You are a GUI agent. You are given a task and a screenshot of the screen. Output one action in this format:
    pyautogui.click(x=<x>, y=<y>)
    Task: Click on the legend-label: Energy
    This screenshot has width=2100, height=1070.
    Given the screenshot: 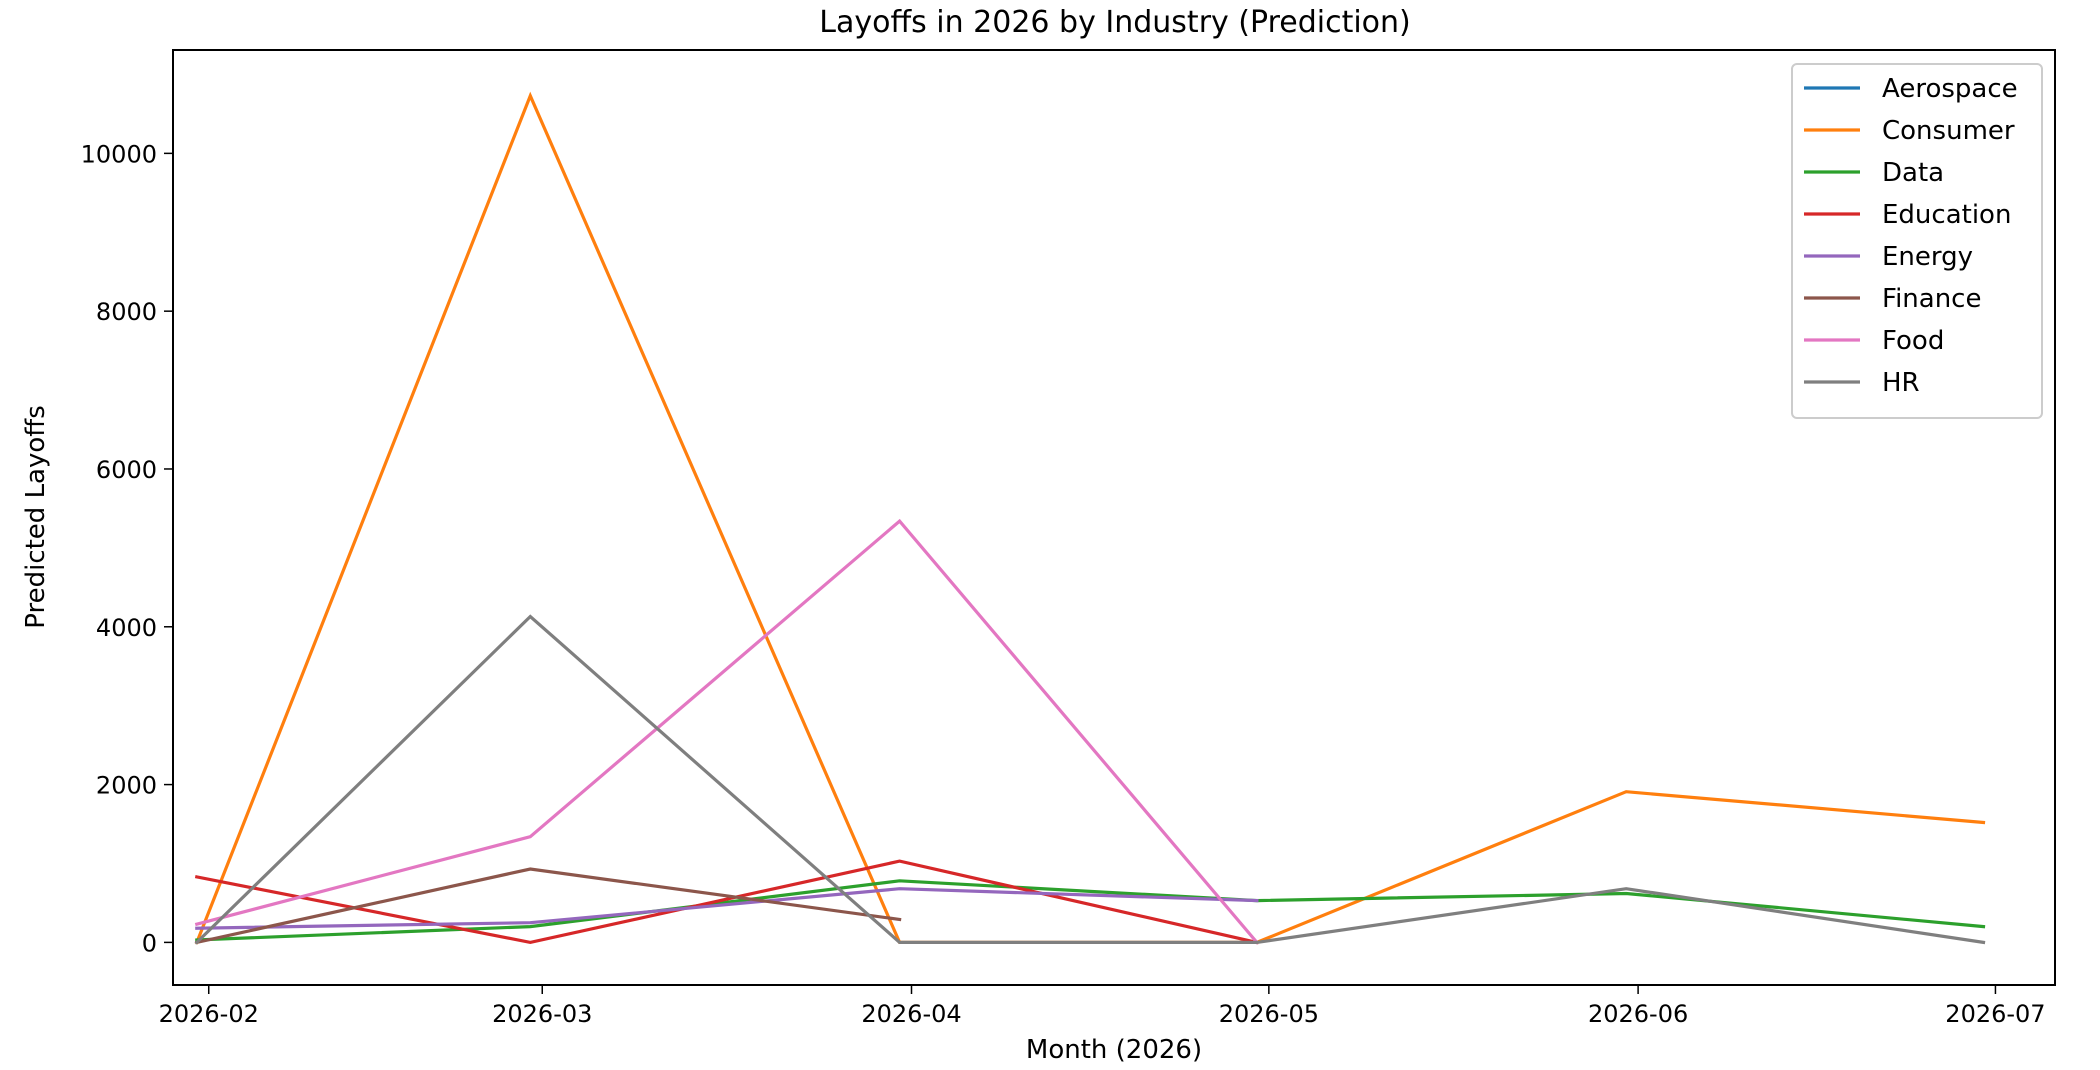 What is the action you would take?
    pyautogui.click(x=1927, y=257)
    